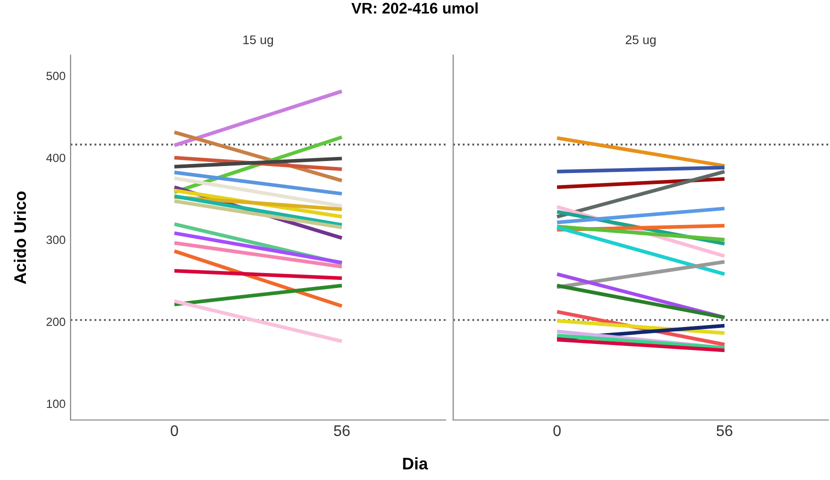 The height and width of the screenshot is (480, 830). Describe the element at coordinates (56, 240) in the screenshot. I see `y-tick-label: 300` at that location.